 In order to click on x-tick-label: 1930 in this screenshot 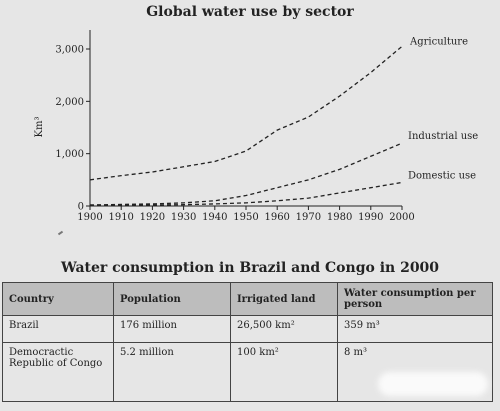, I will do `click(183, 217)`.